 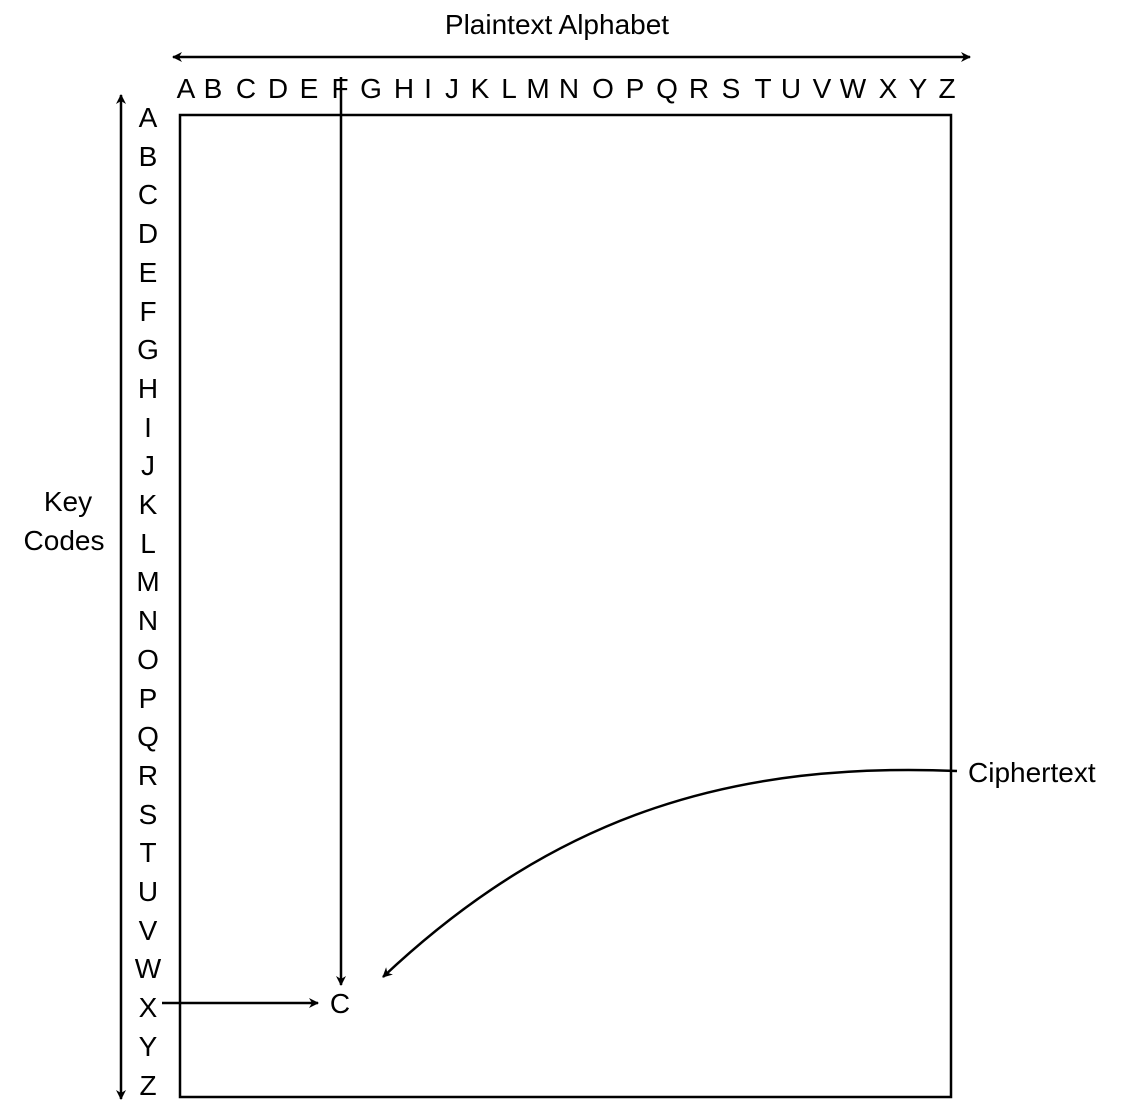 What do you see at coordinates (452, 88) in the screenshot?
I see `plaintext-letter-j: J` at bounding box center [452, 88].